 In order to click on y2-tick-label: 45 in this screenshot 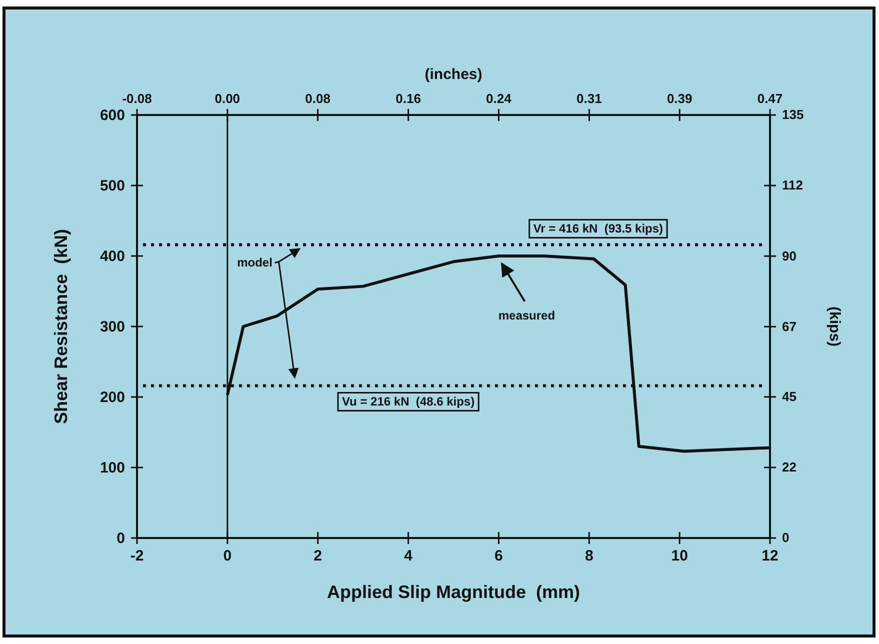, I will do `click(789, 396)`.